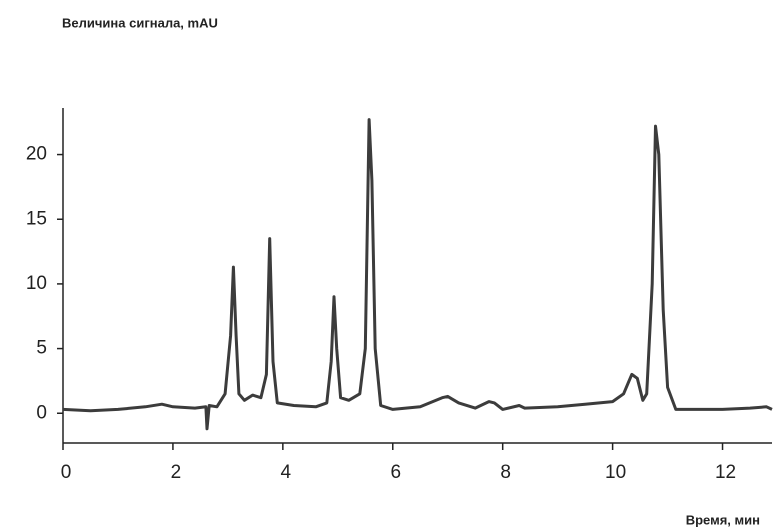 The width and height of the screenshot is (773, 532). Describe the element at coordinates (723, 519) in the screenshot. I see `x-axis-label: Время, мин` at that location.